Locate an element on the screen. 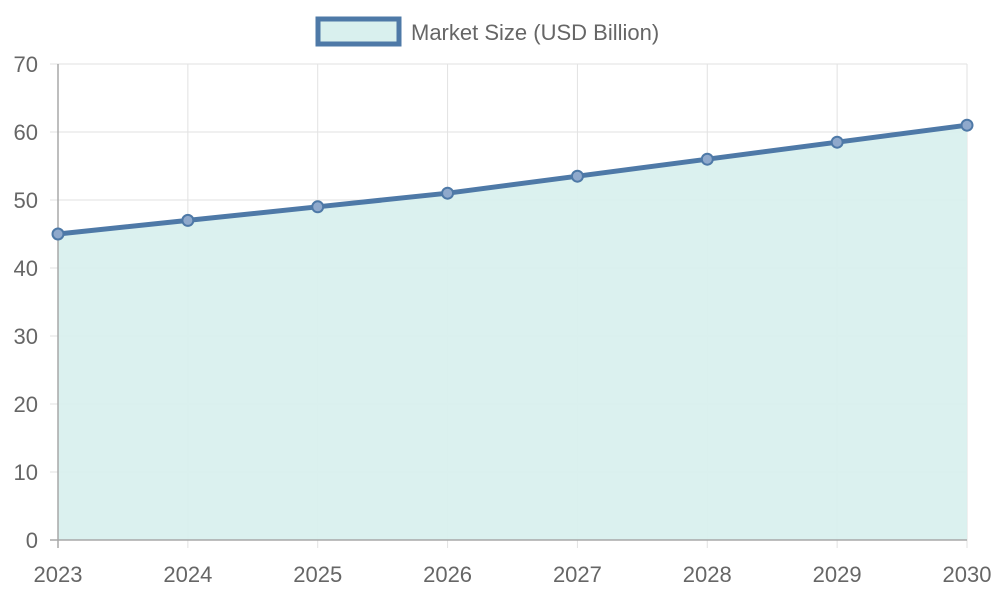 The height and width of the screenshot is (605, 1000). legend-swatch is located at coordinates (358, 31).